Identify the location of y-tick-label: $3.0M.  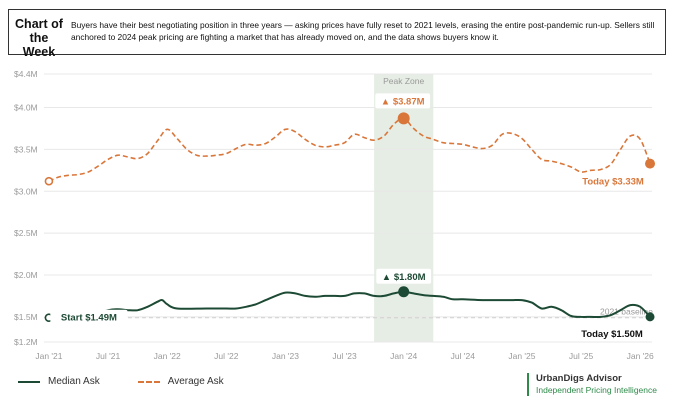
(26, 191).